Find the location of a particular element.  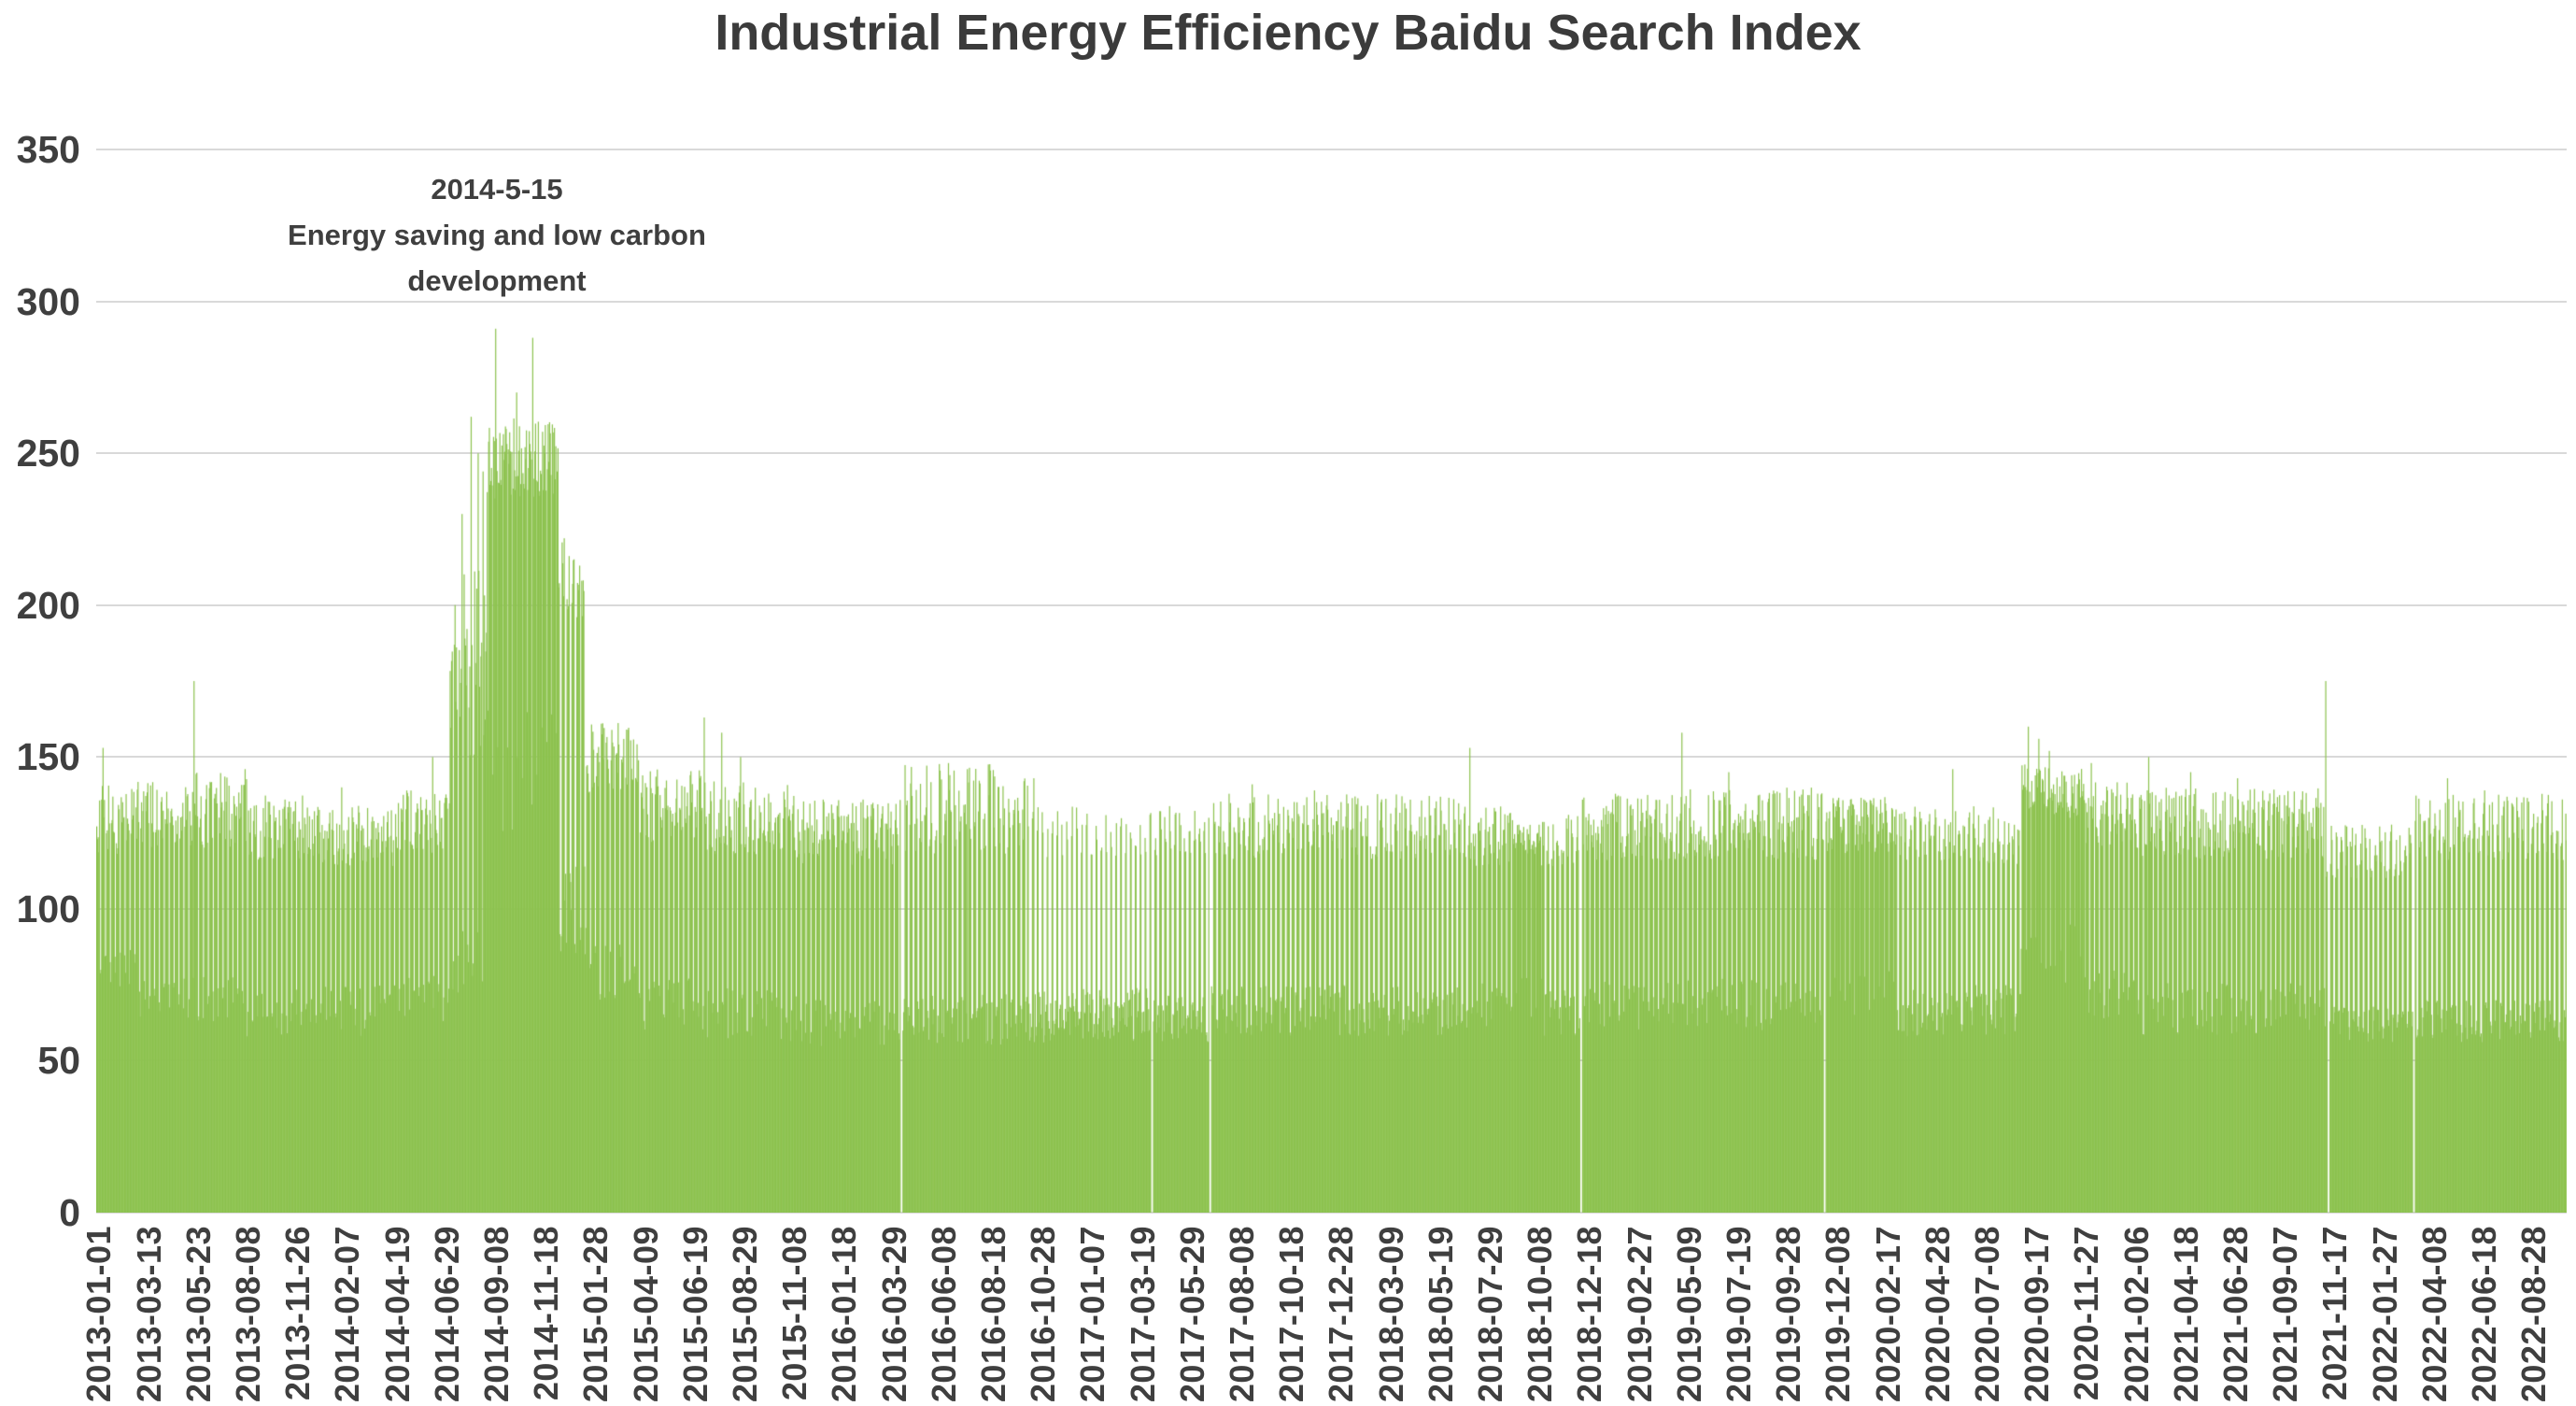

x-tick-label-2014-06-29: 2014-06-29 is located at coordinates (446, 1314).